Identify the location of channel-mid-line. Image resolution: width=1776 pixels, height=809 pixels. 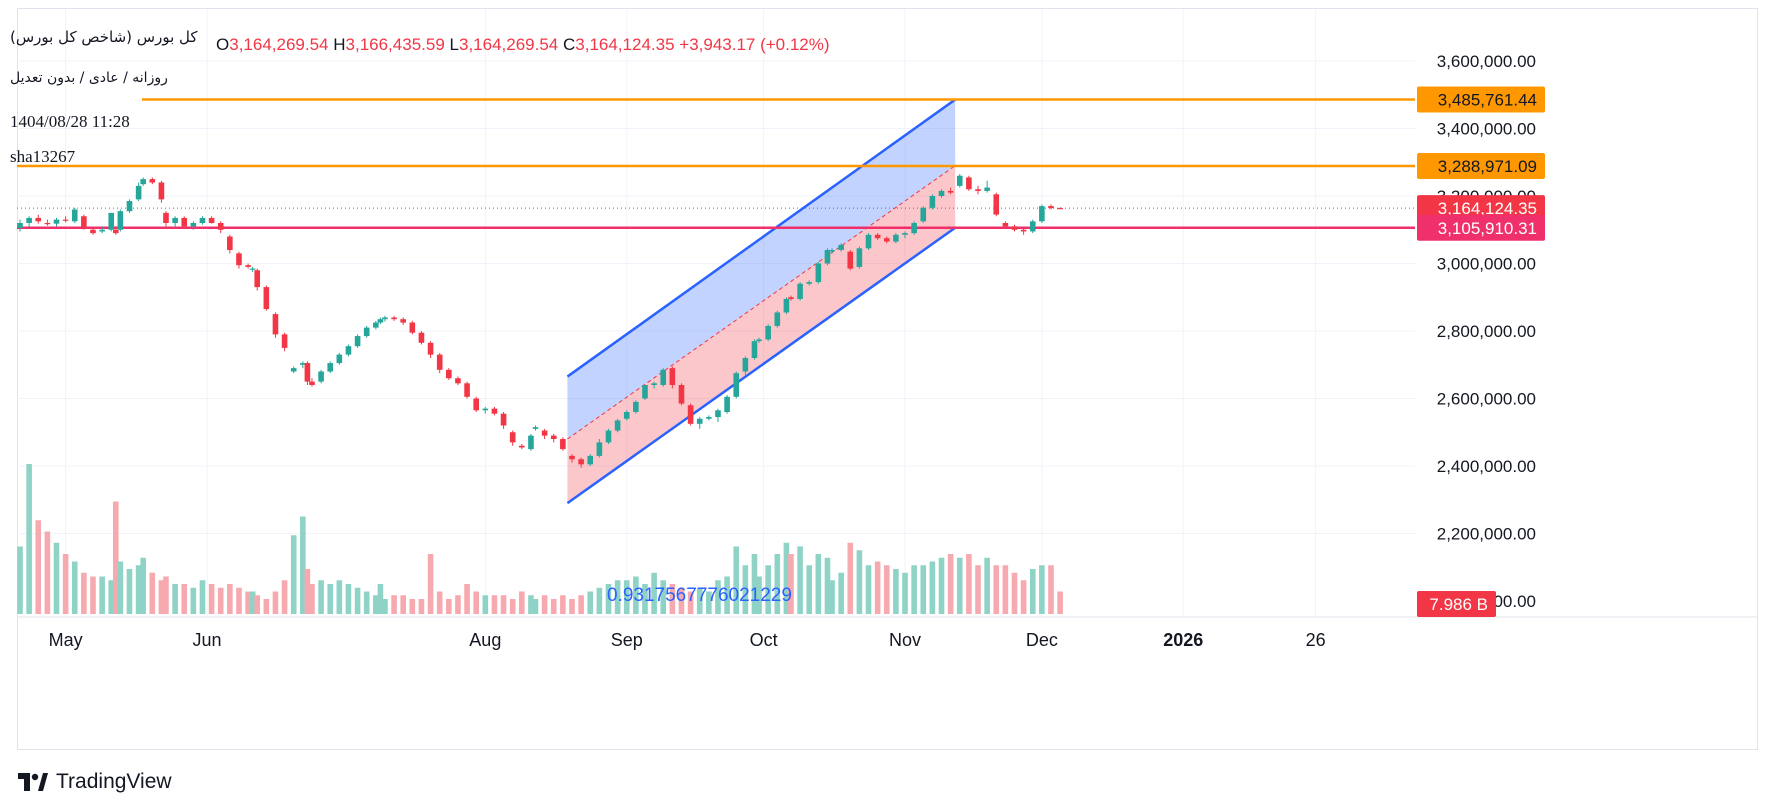
(761, 302).